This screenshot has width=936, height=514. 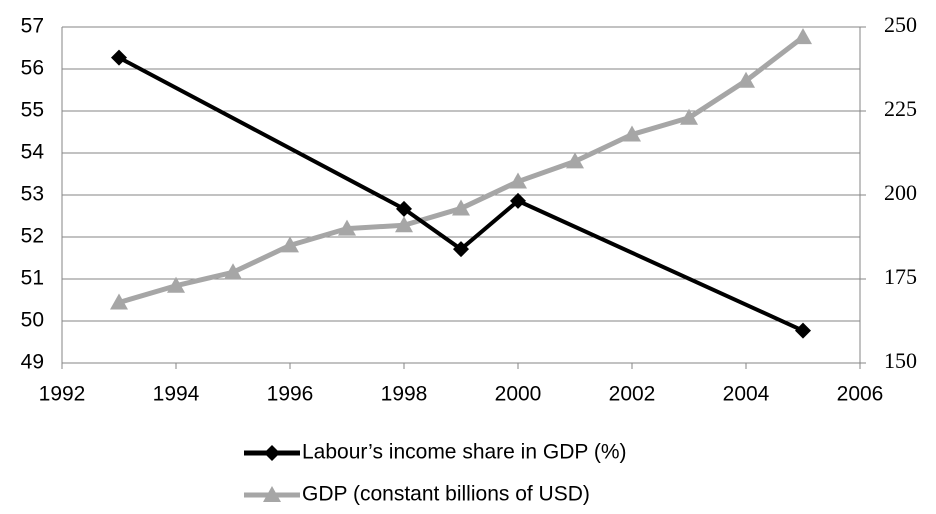 What do you see at coordinates (32, 110) in the screenshot?
I see `y-tick-label: 55` at bounding box center [32, 110].